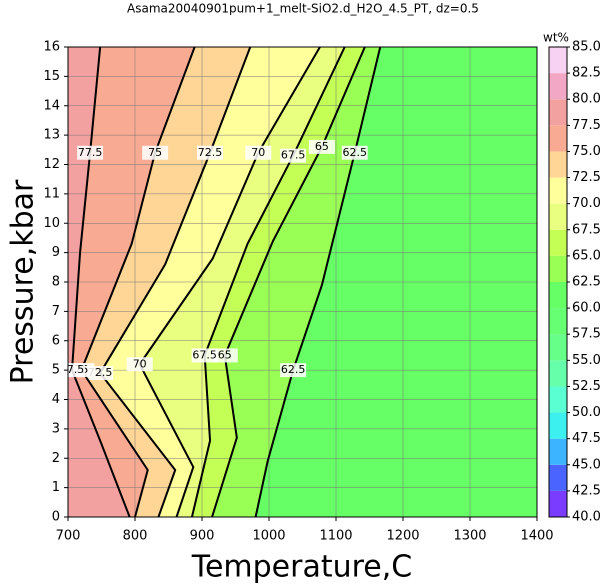  Describe the element at coordinates (586, 412) in the screenshot. I see `colorbar-tick-label: 50.0` at that location.